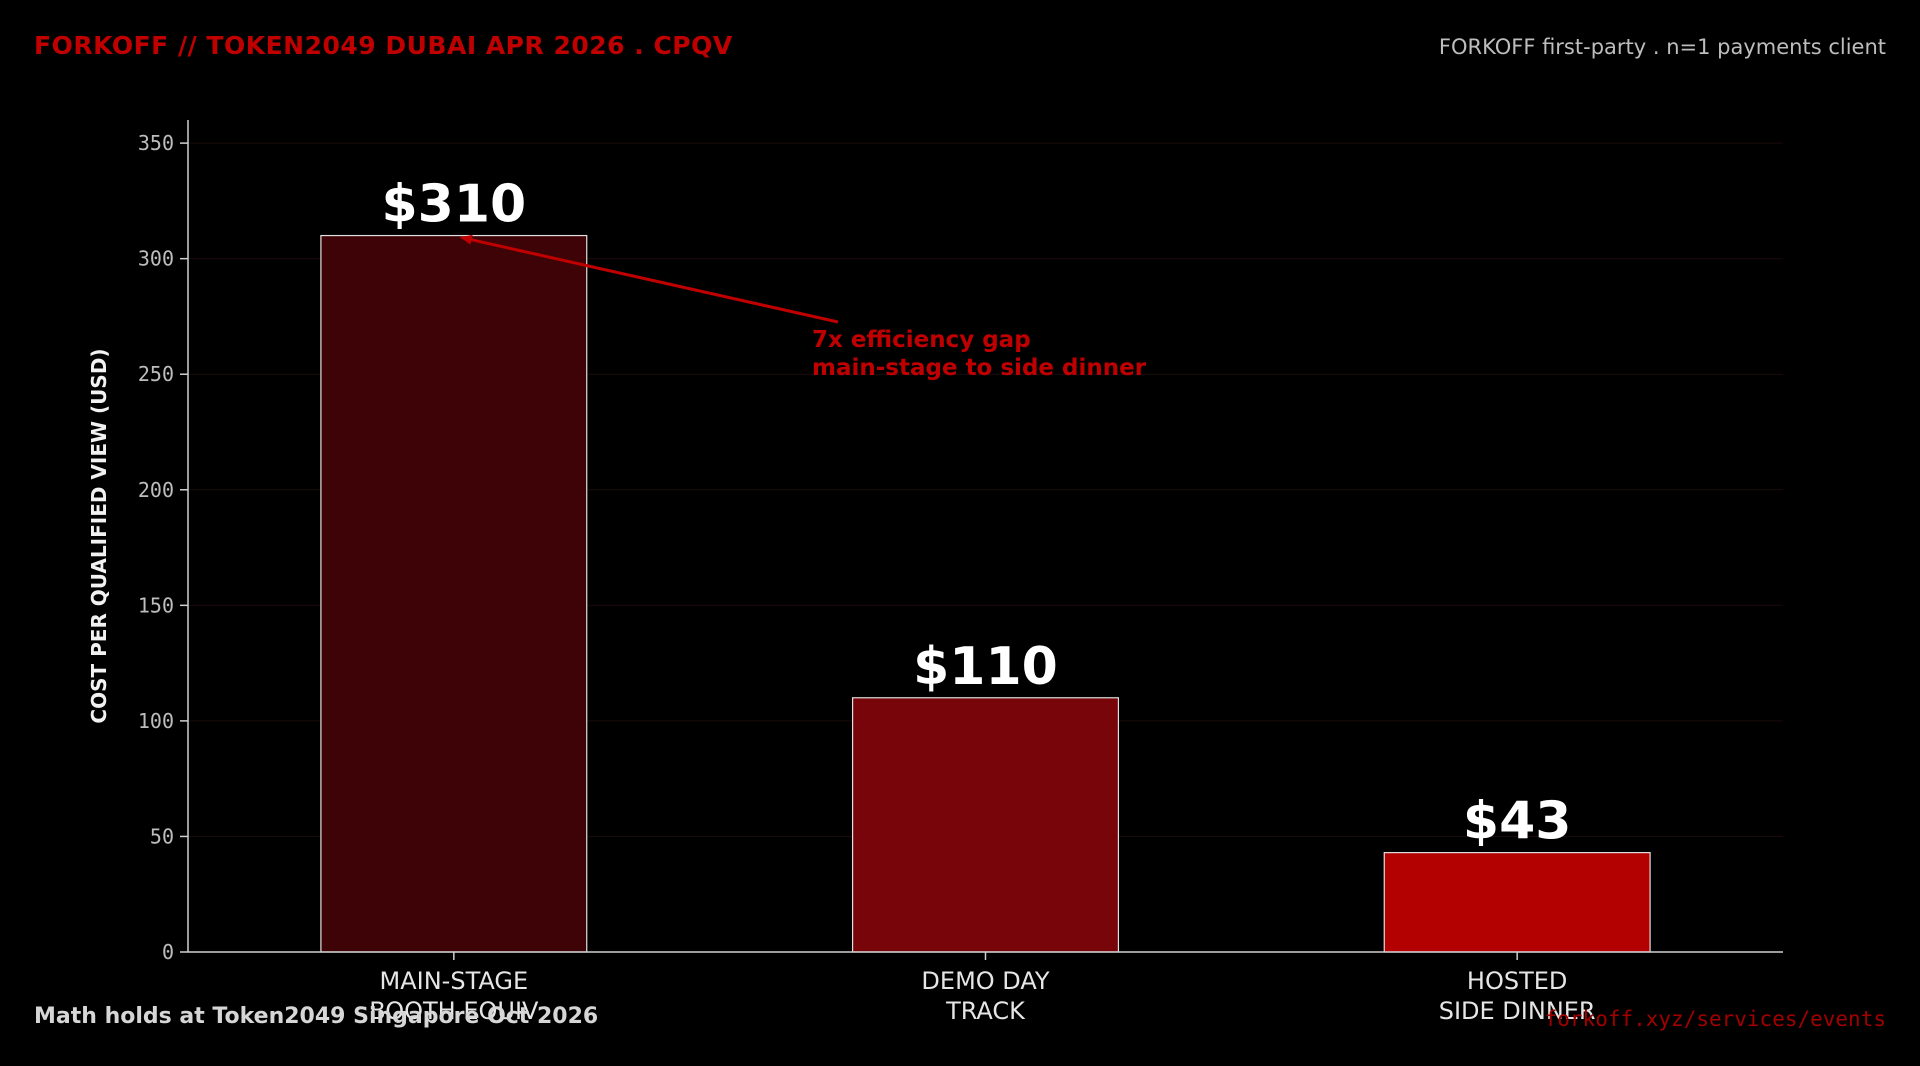 The image size is (1920, 1066). Describe the element at coordinates (156, 721) in the screenshot. I see `y-tick-label: 100` at that location.